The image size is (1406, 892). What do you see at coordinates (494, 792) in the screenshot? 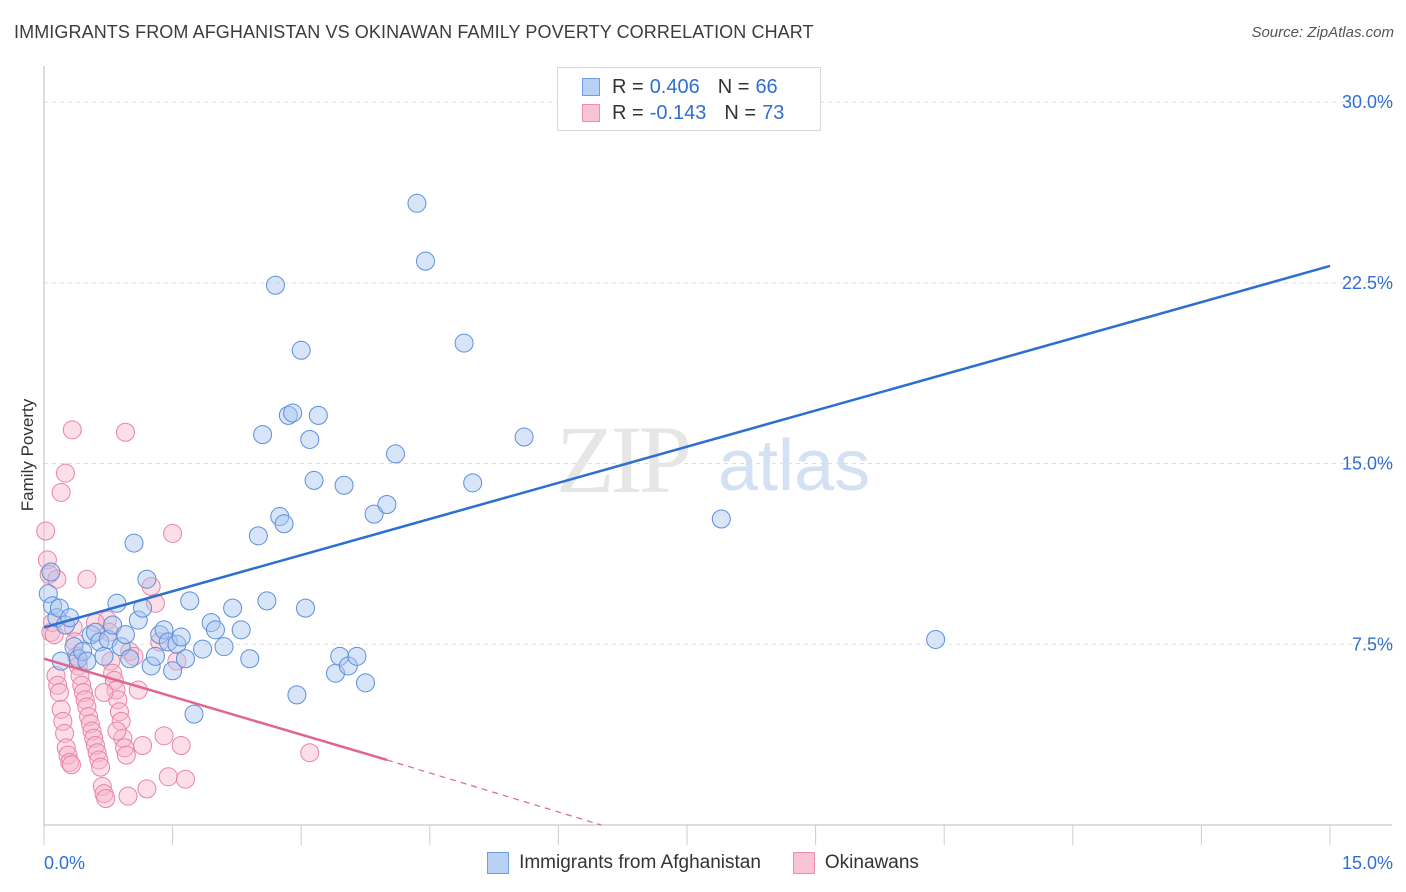
I see `okinawans-trend-extension` at bounding box center [494, 792].